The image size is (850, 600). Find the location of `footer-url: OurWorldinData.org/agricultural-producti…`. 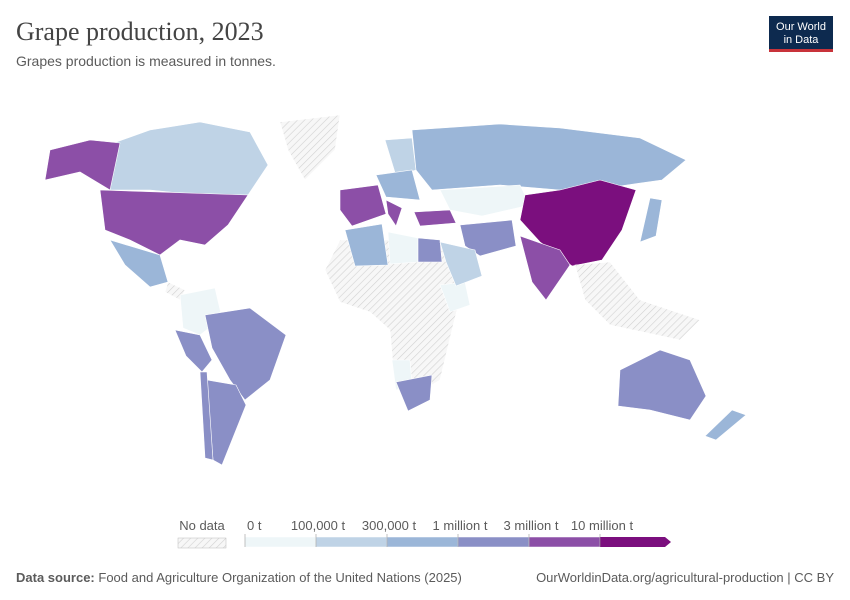

footer-url: OurWorldinData.org/agricultural-producti… is located at coordinates (685, 577).